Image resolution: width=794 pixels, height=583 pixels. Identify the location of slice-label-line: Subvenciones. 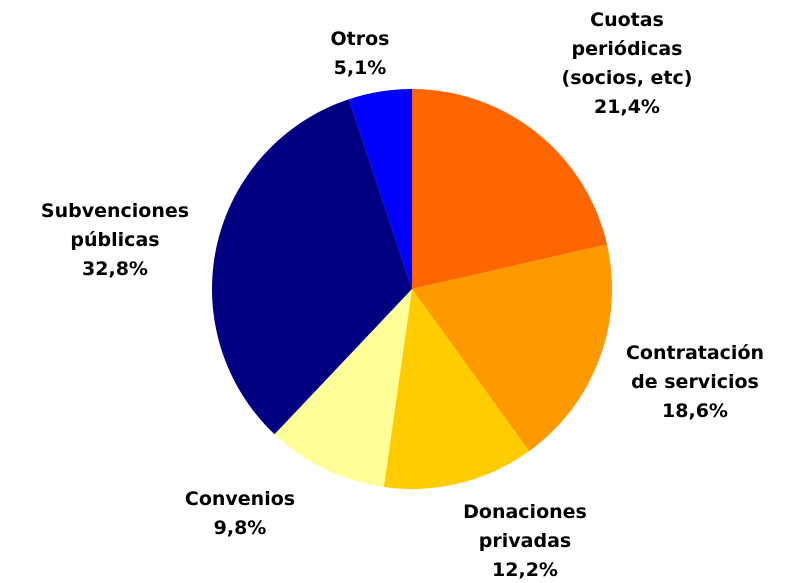
(115, 211).